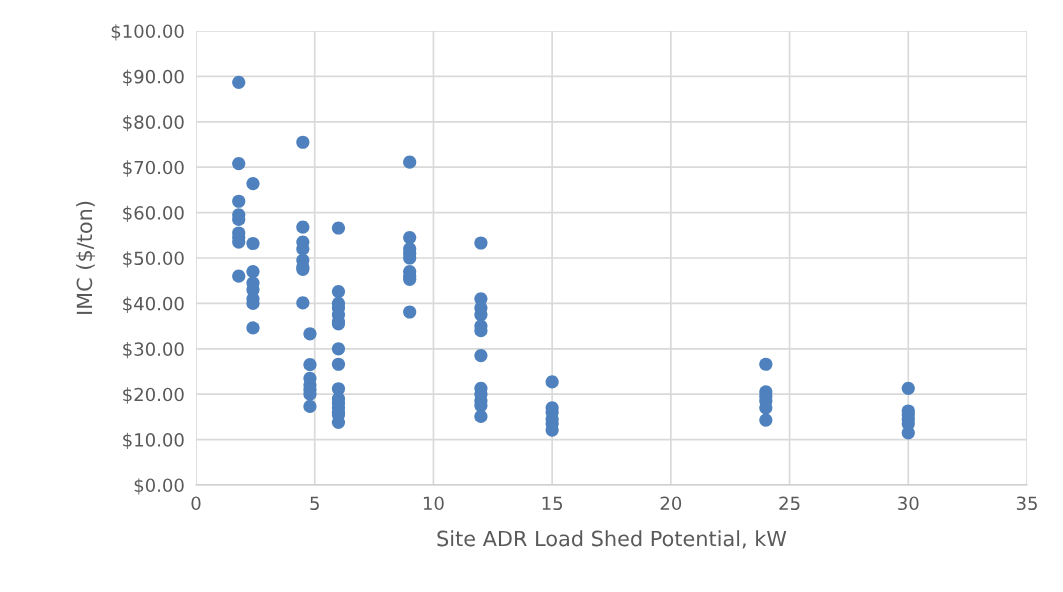 The image size is (1063, 592). What do you see at coordinates (314, 503) in the screenshot?
I see `x-tick-label: 5` at bounding box center [314, 503].